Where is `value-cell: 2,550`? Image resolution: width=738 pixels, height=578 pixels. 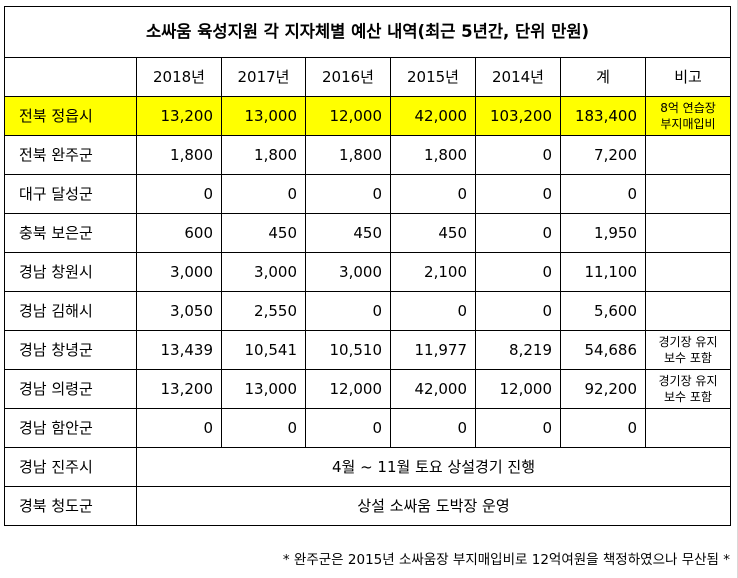
value-cell: 2,550 is located at coordinates (263, 311).